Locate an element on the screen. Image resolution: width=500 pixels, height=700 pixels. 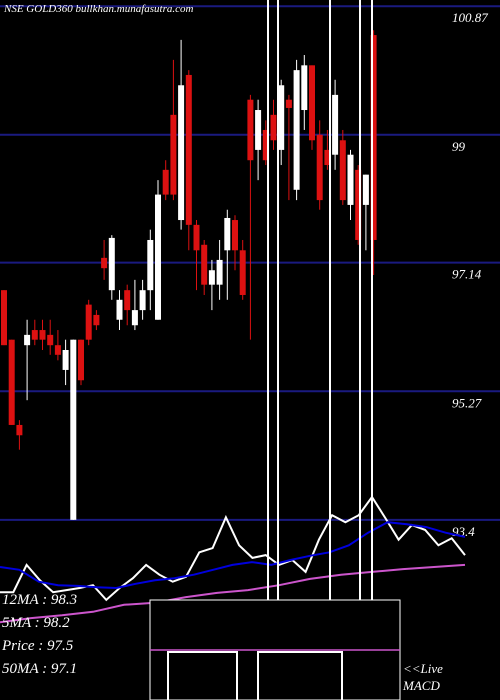
y-tick-label: 100.87 is located at coordinates (470, 17).